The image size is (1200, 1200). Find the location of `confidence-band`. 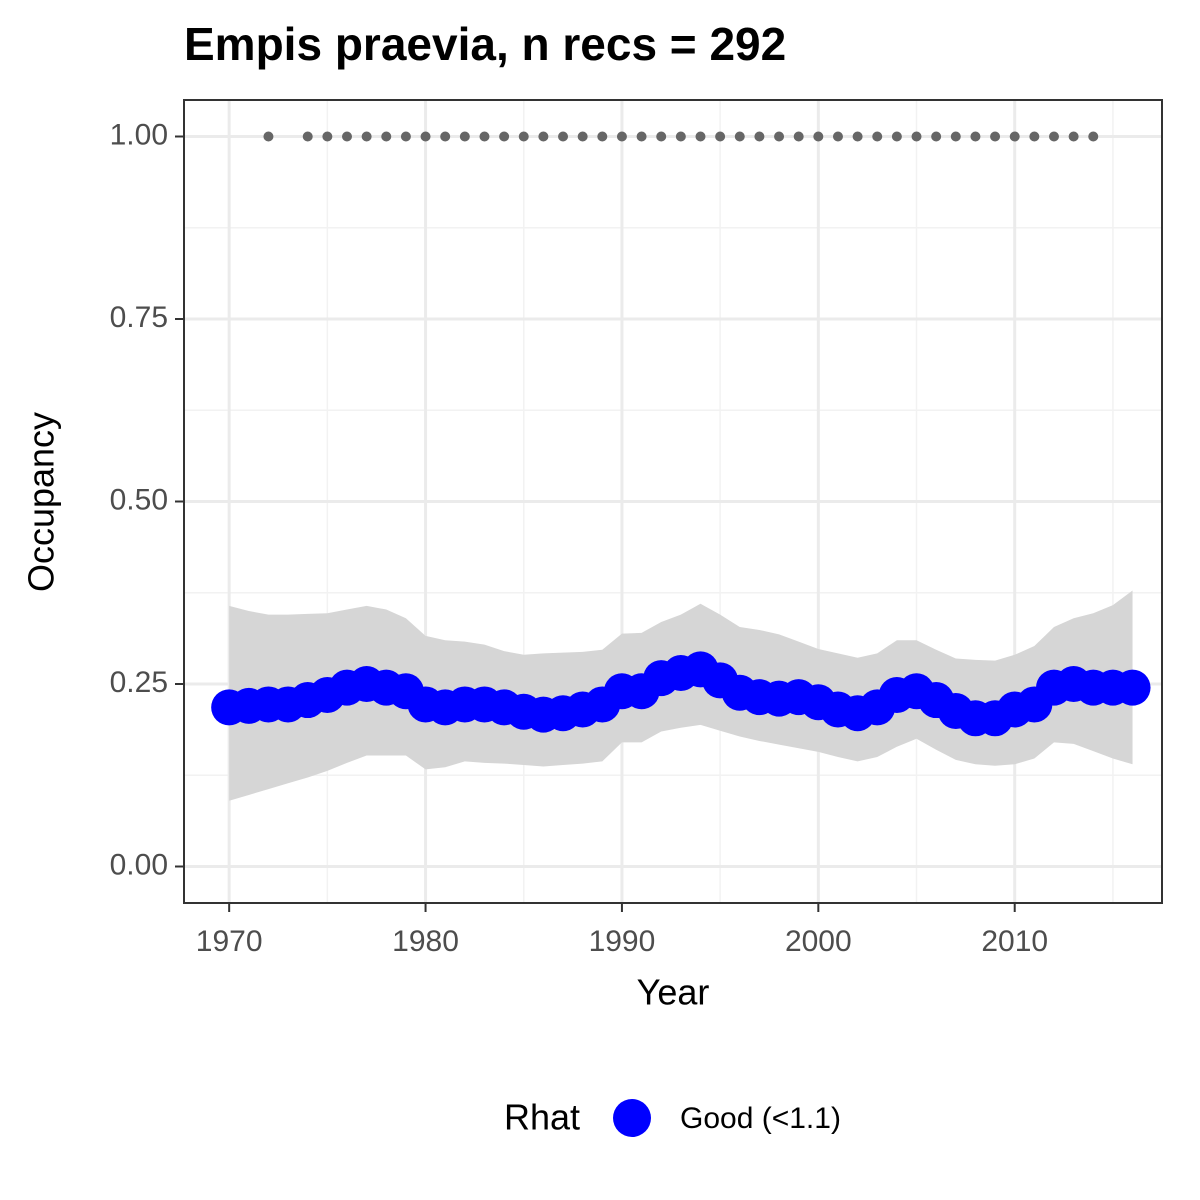

confidence-band is located at coordinates (681, 695).